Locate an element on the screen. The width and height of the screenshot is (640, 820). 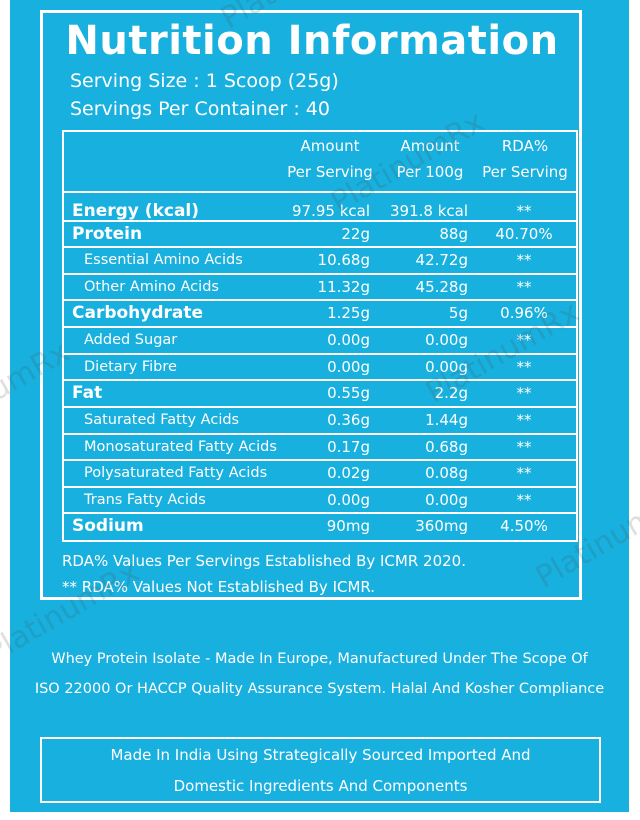
nutrient-name: Dietary Fibre is located at coordinates (130, 366).